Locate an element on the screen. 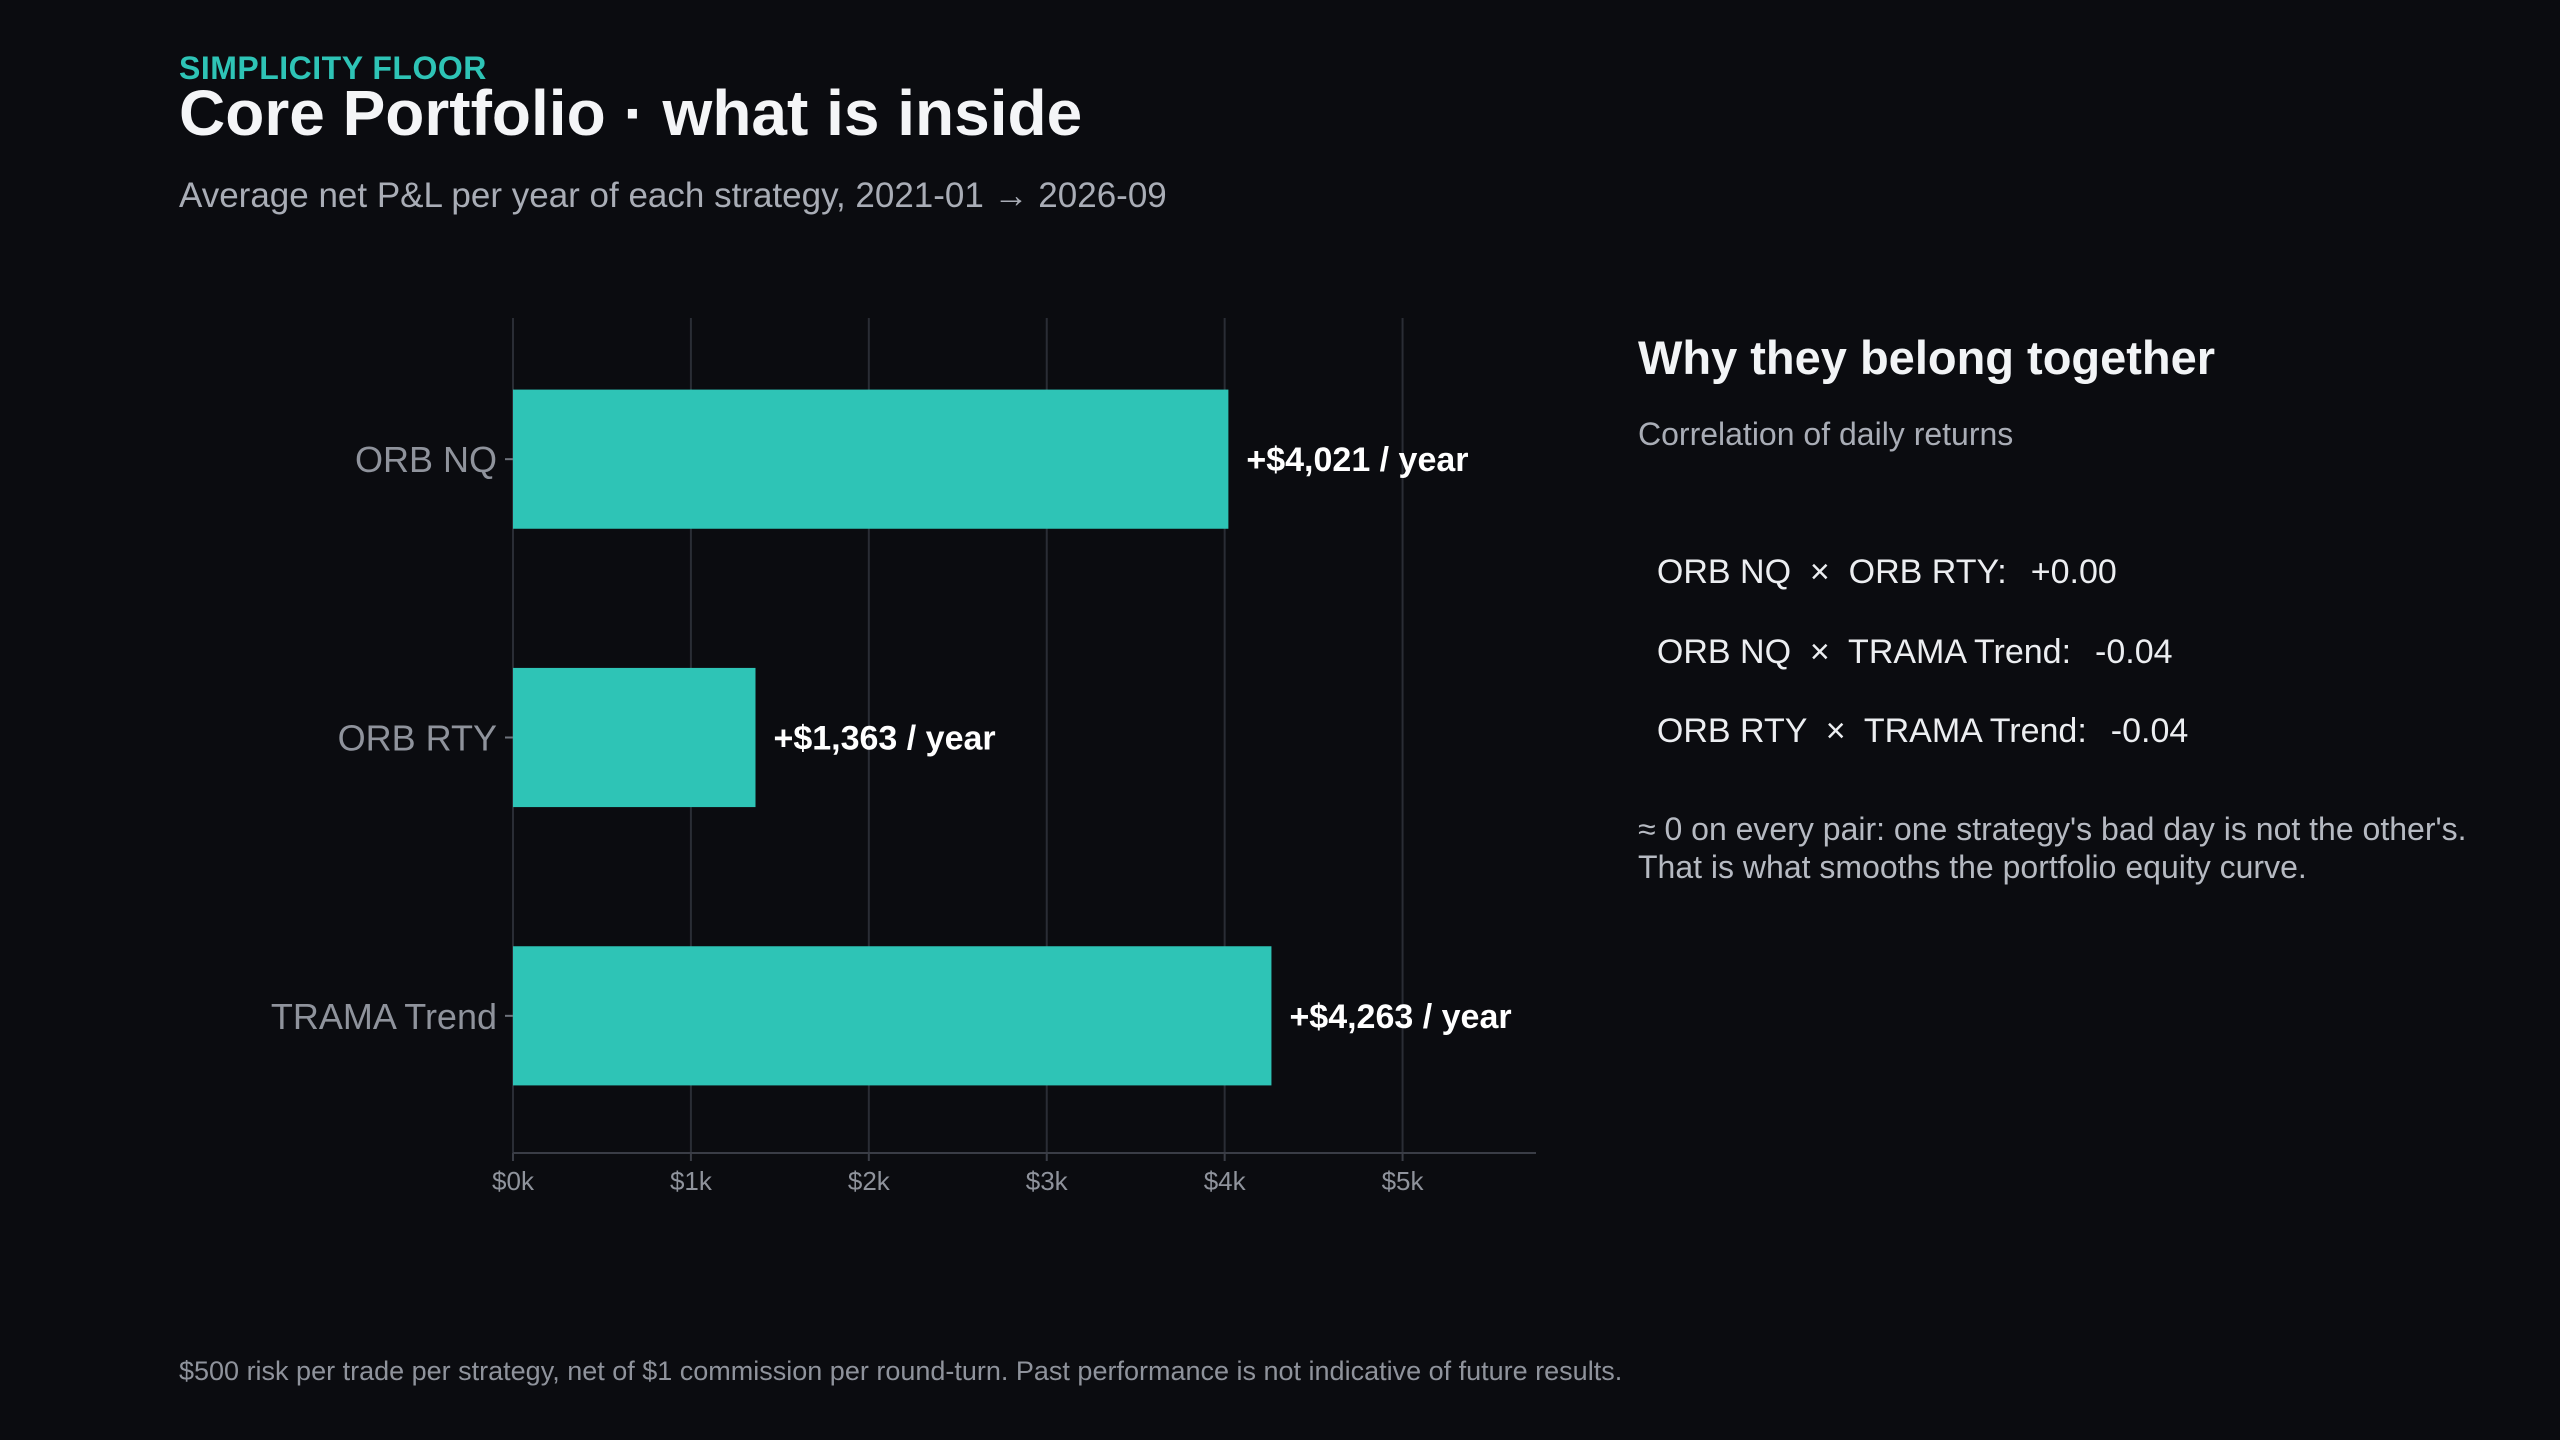 The image size is (2560, 1440). correlation-panel-subtitle: Correlation of daily returns is located at coordinates (1826, 434).